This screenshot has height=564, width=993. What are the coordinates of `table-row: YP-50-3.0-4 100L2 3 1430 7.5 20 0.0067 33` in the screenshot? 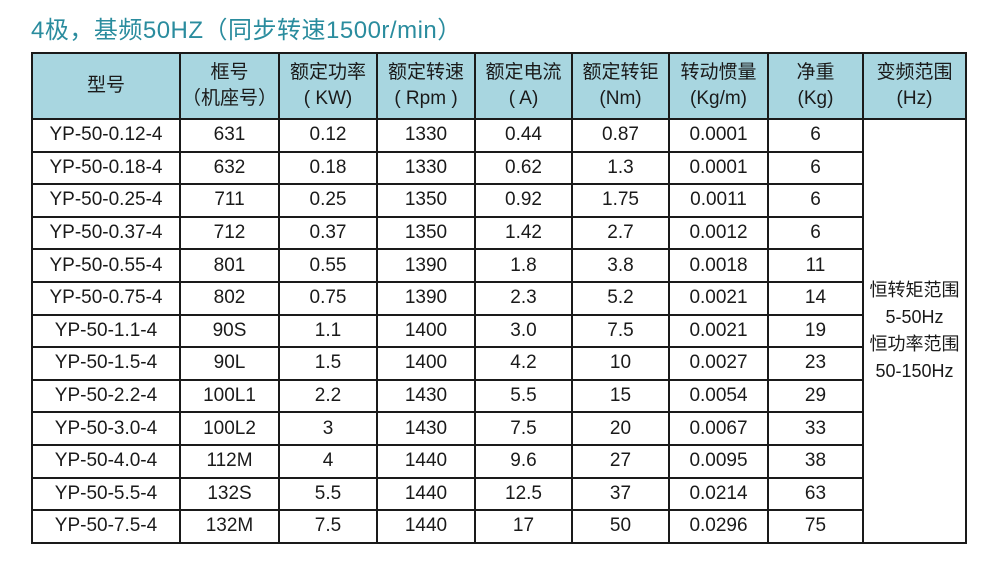 It's located at (498, 428).